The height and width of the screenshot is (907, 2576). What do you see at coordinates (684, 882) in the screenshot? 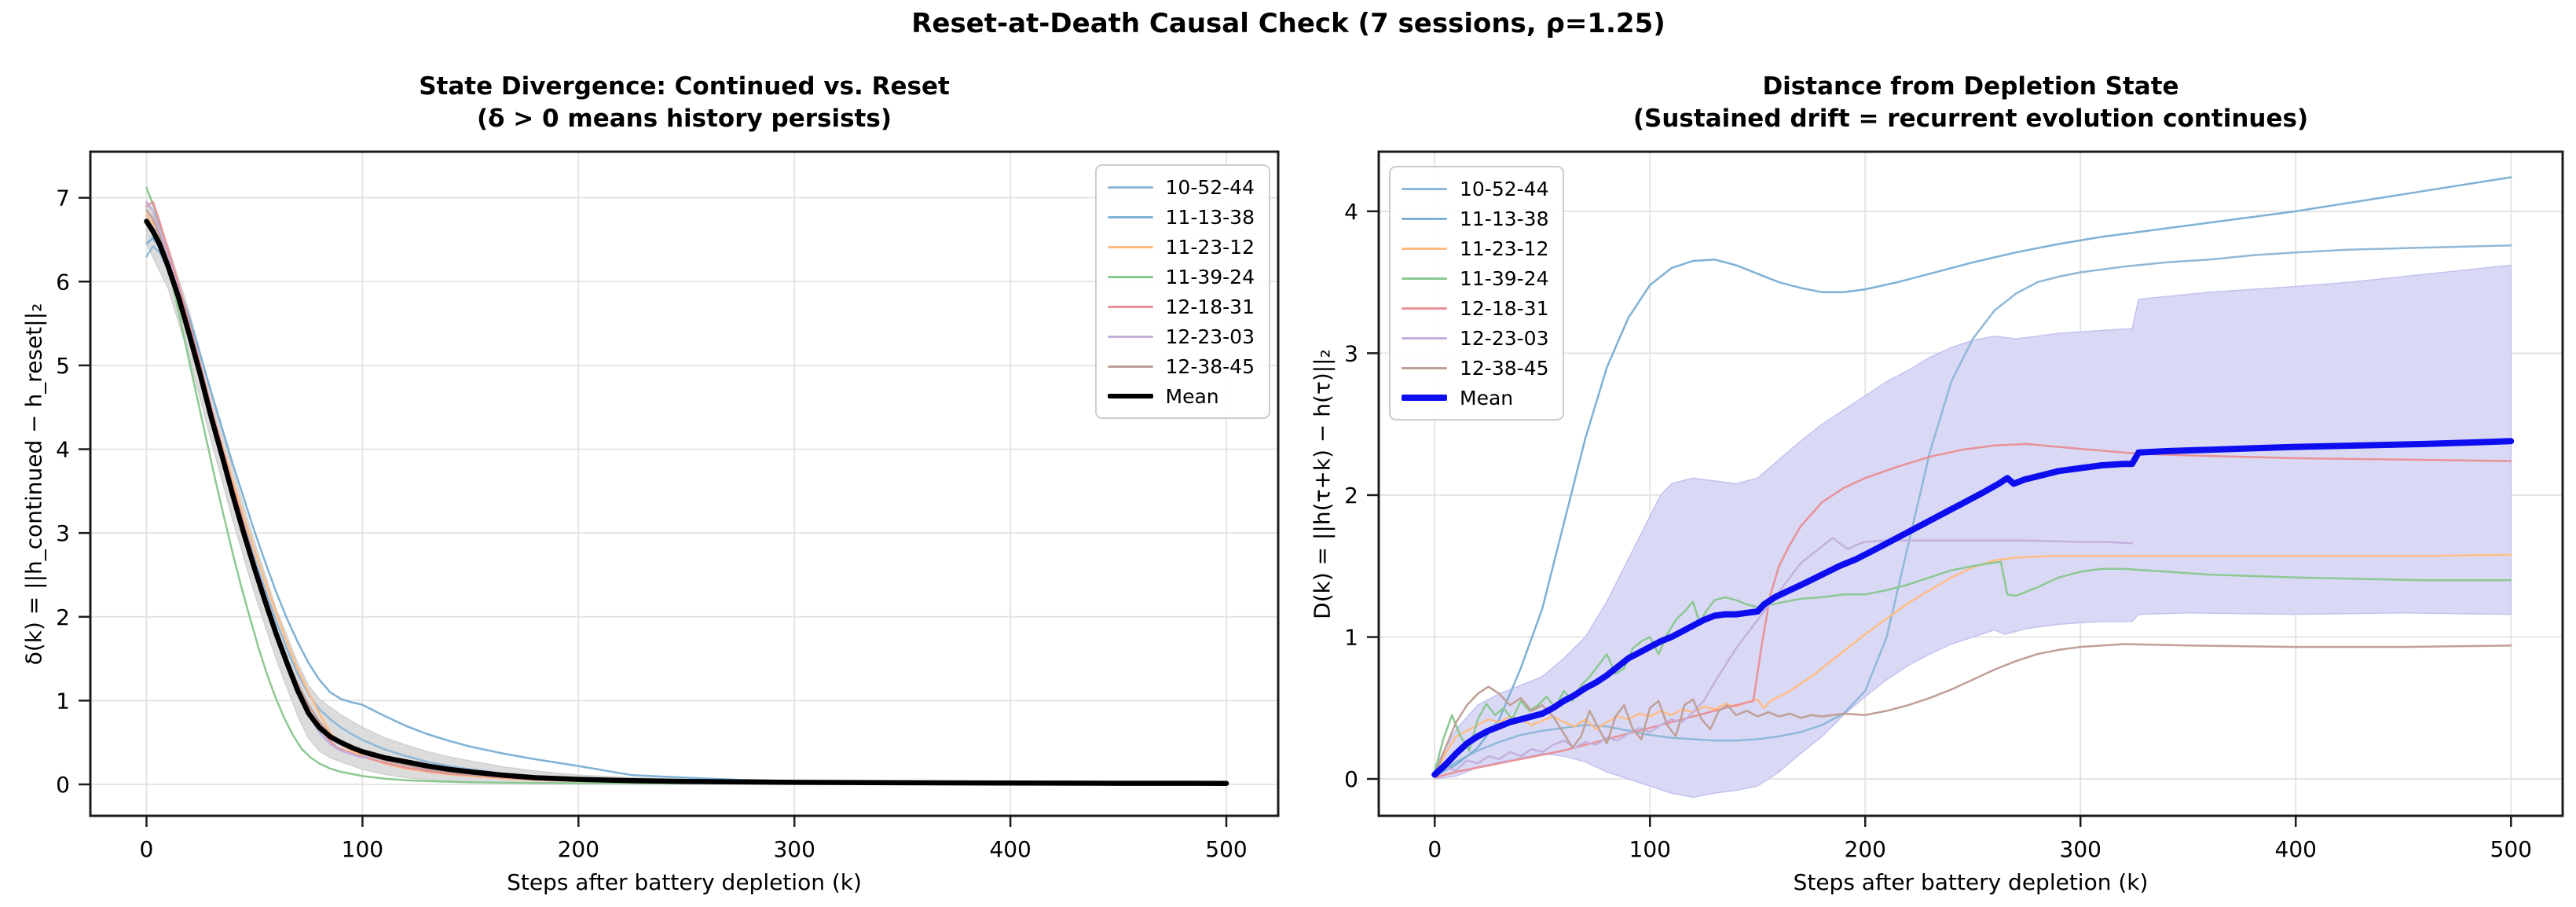
I see `left-plot-xlabel: Steps after battery depletion (k)` at bounding box center [684, 882].